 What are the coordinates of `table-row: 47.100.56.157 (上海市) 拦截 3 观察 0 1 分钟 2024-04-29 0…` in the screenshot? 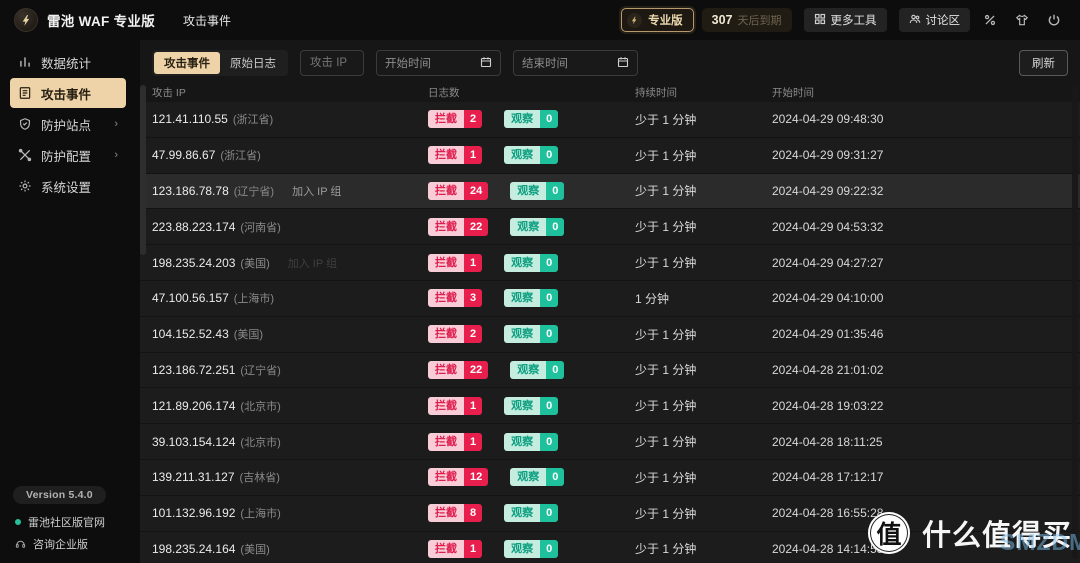 It's located at (610, 298).